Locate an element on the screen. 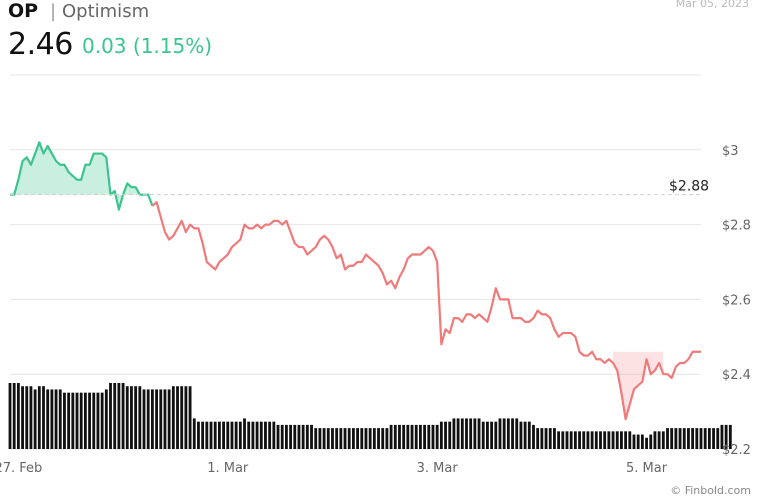 The height and width of the screenshot is (501, 757). asset-name: Optimism is located at coordinates (106, 11).